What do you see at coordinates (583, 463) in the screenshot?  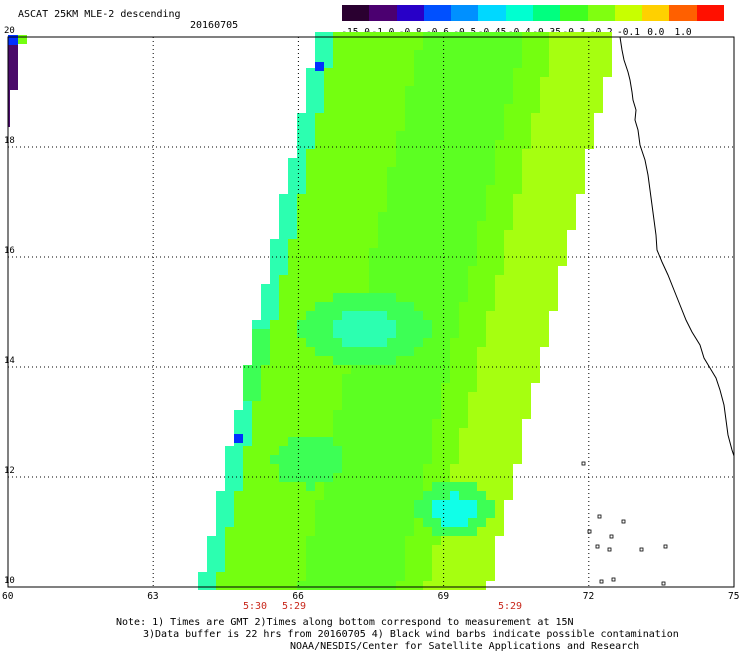 I see `island` at bounding box center [583, 463].